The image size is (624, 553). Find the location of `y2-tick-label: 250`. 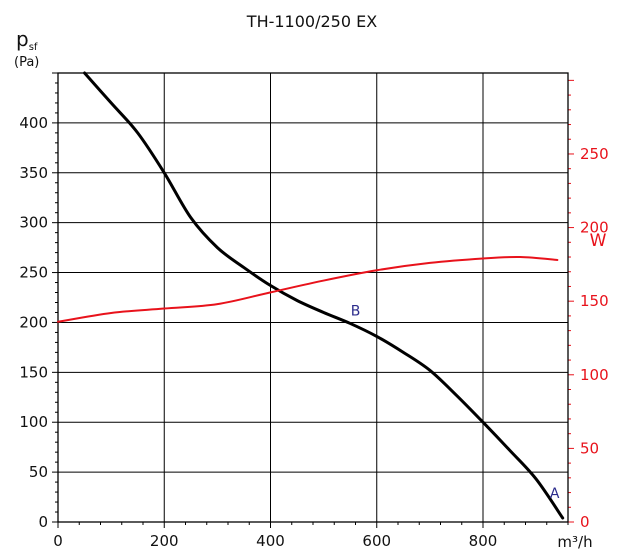

y2-tick-label: 250 is located at coordinates (594, 154).